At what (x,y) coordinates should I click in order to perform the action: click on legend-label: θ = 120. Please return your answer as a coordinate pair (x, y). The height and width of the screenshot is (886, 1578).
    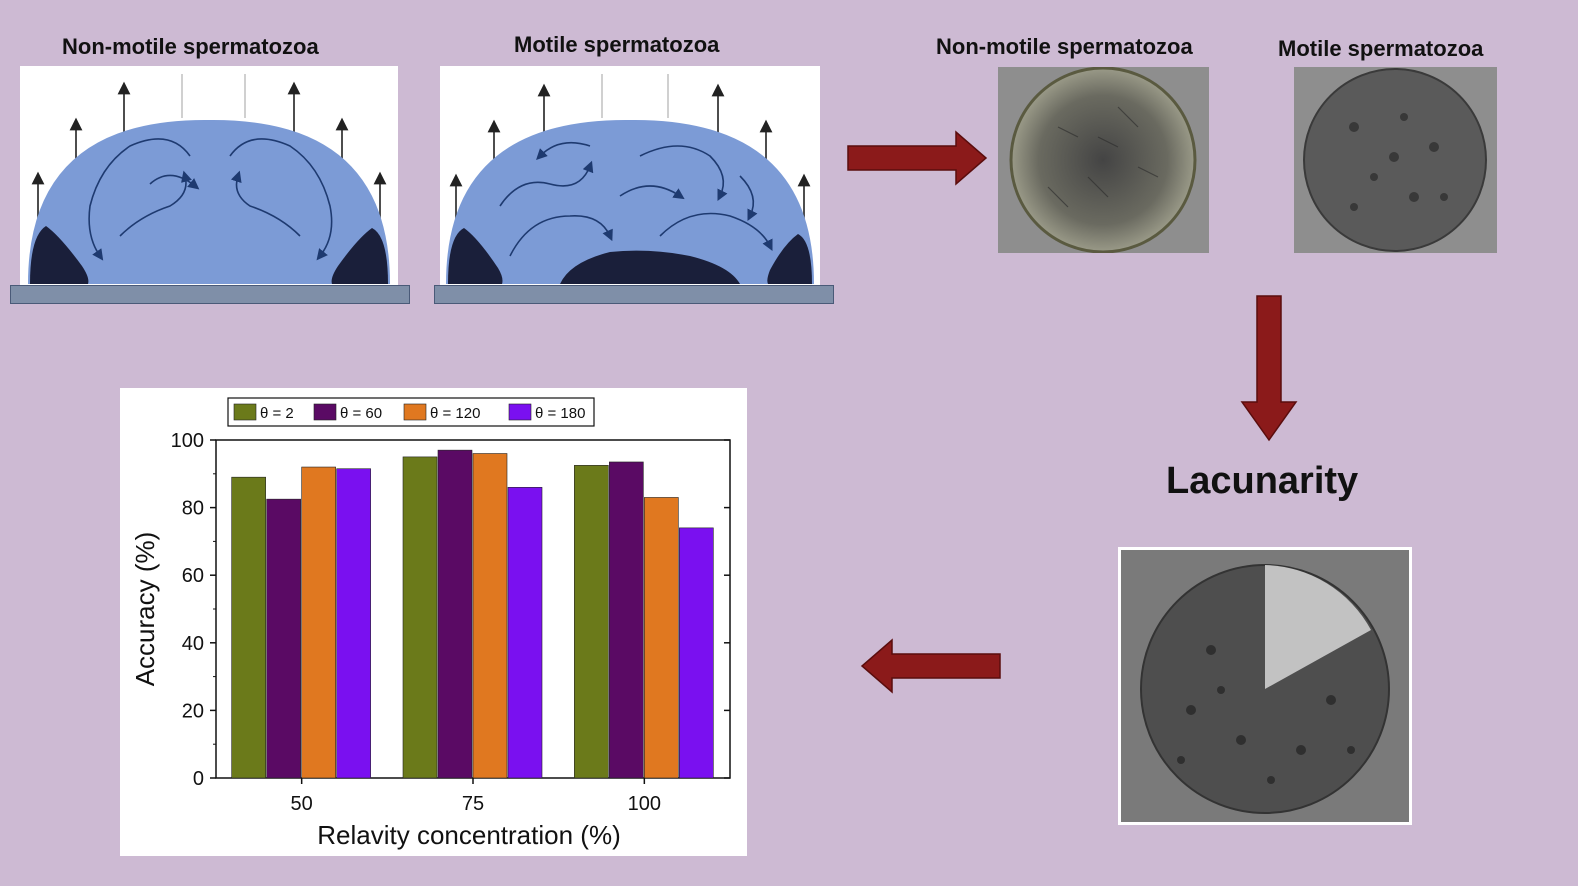
    Looking at the image, I should click on (455, 413).